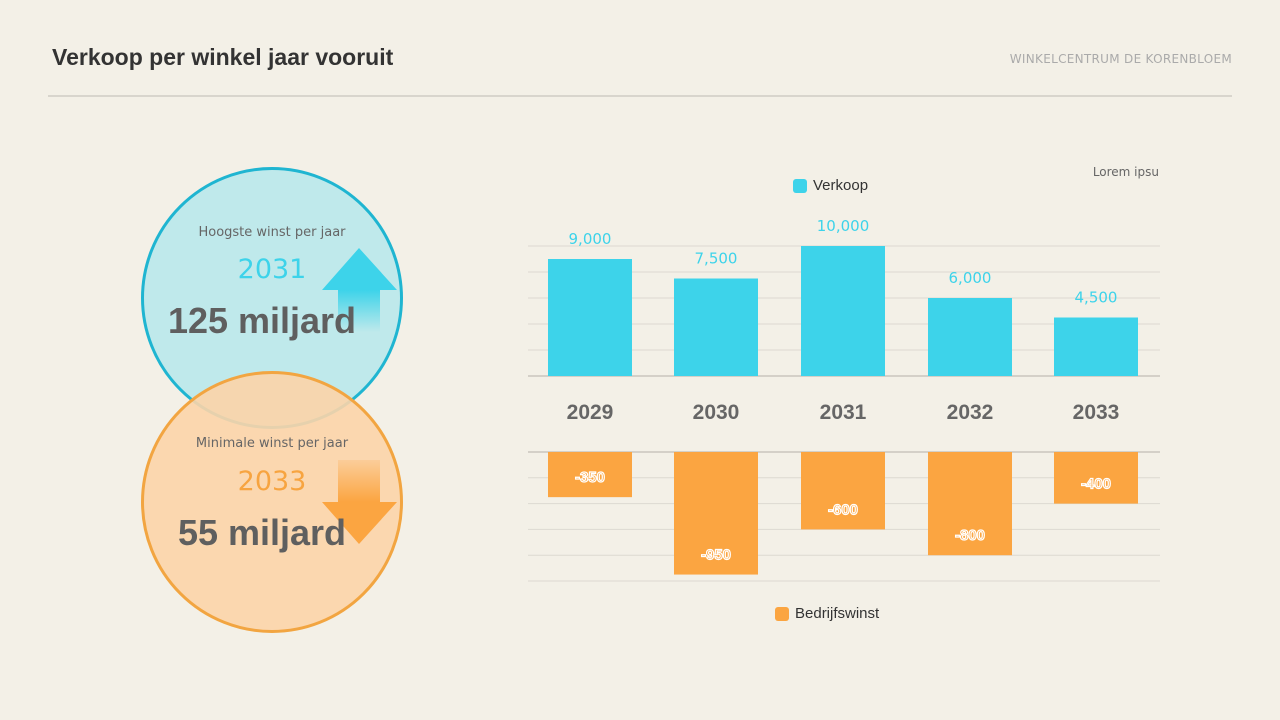 The image size is (1280, 720). I want to click on x-tick-label: 2033, so click(1096, 412).